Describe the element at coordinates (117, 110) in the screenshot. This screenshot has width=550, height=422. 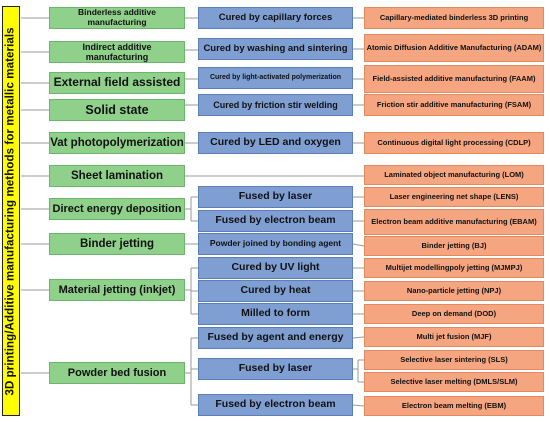
I see `category-solid-state: Solid state` at that location.